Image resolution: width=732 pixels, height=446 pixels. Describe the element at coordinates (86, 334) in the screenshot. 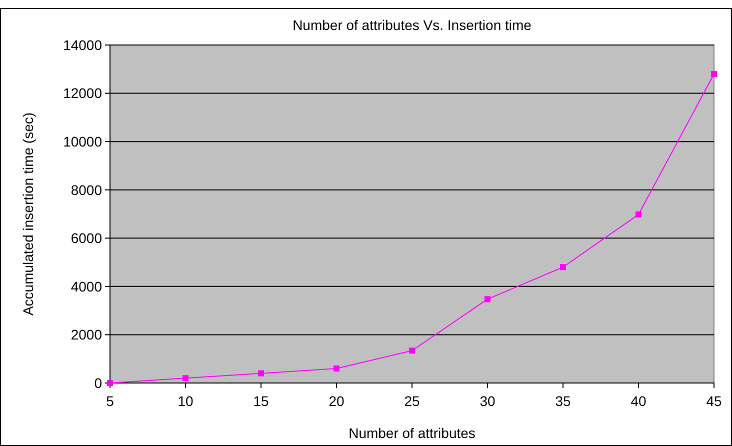

I see `y-tick-label: 2000` at that location.